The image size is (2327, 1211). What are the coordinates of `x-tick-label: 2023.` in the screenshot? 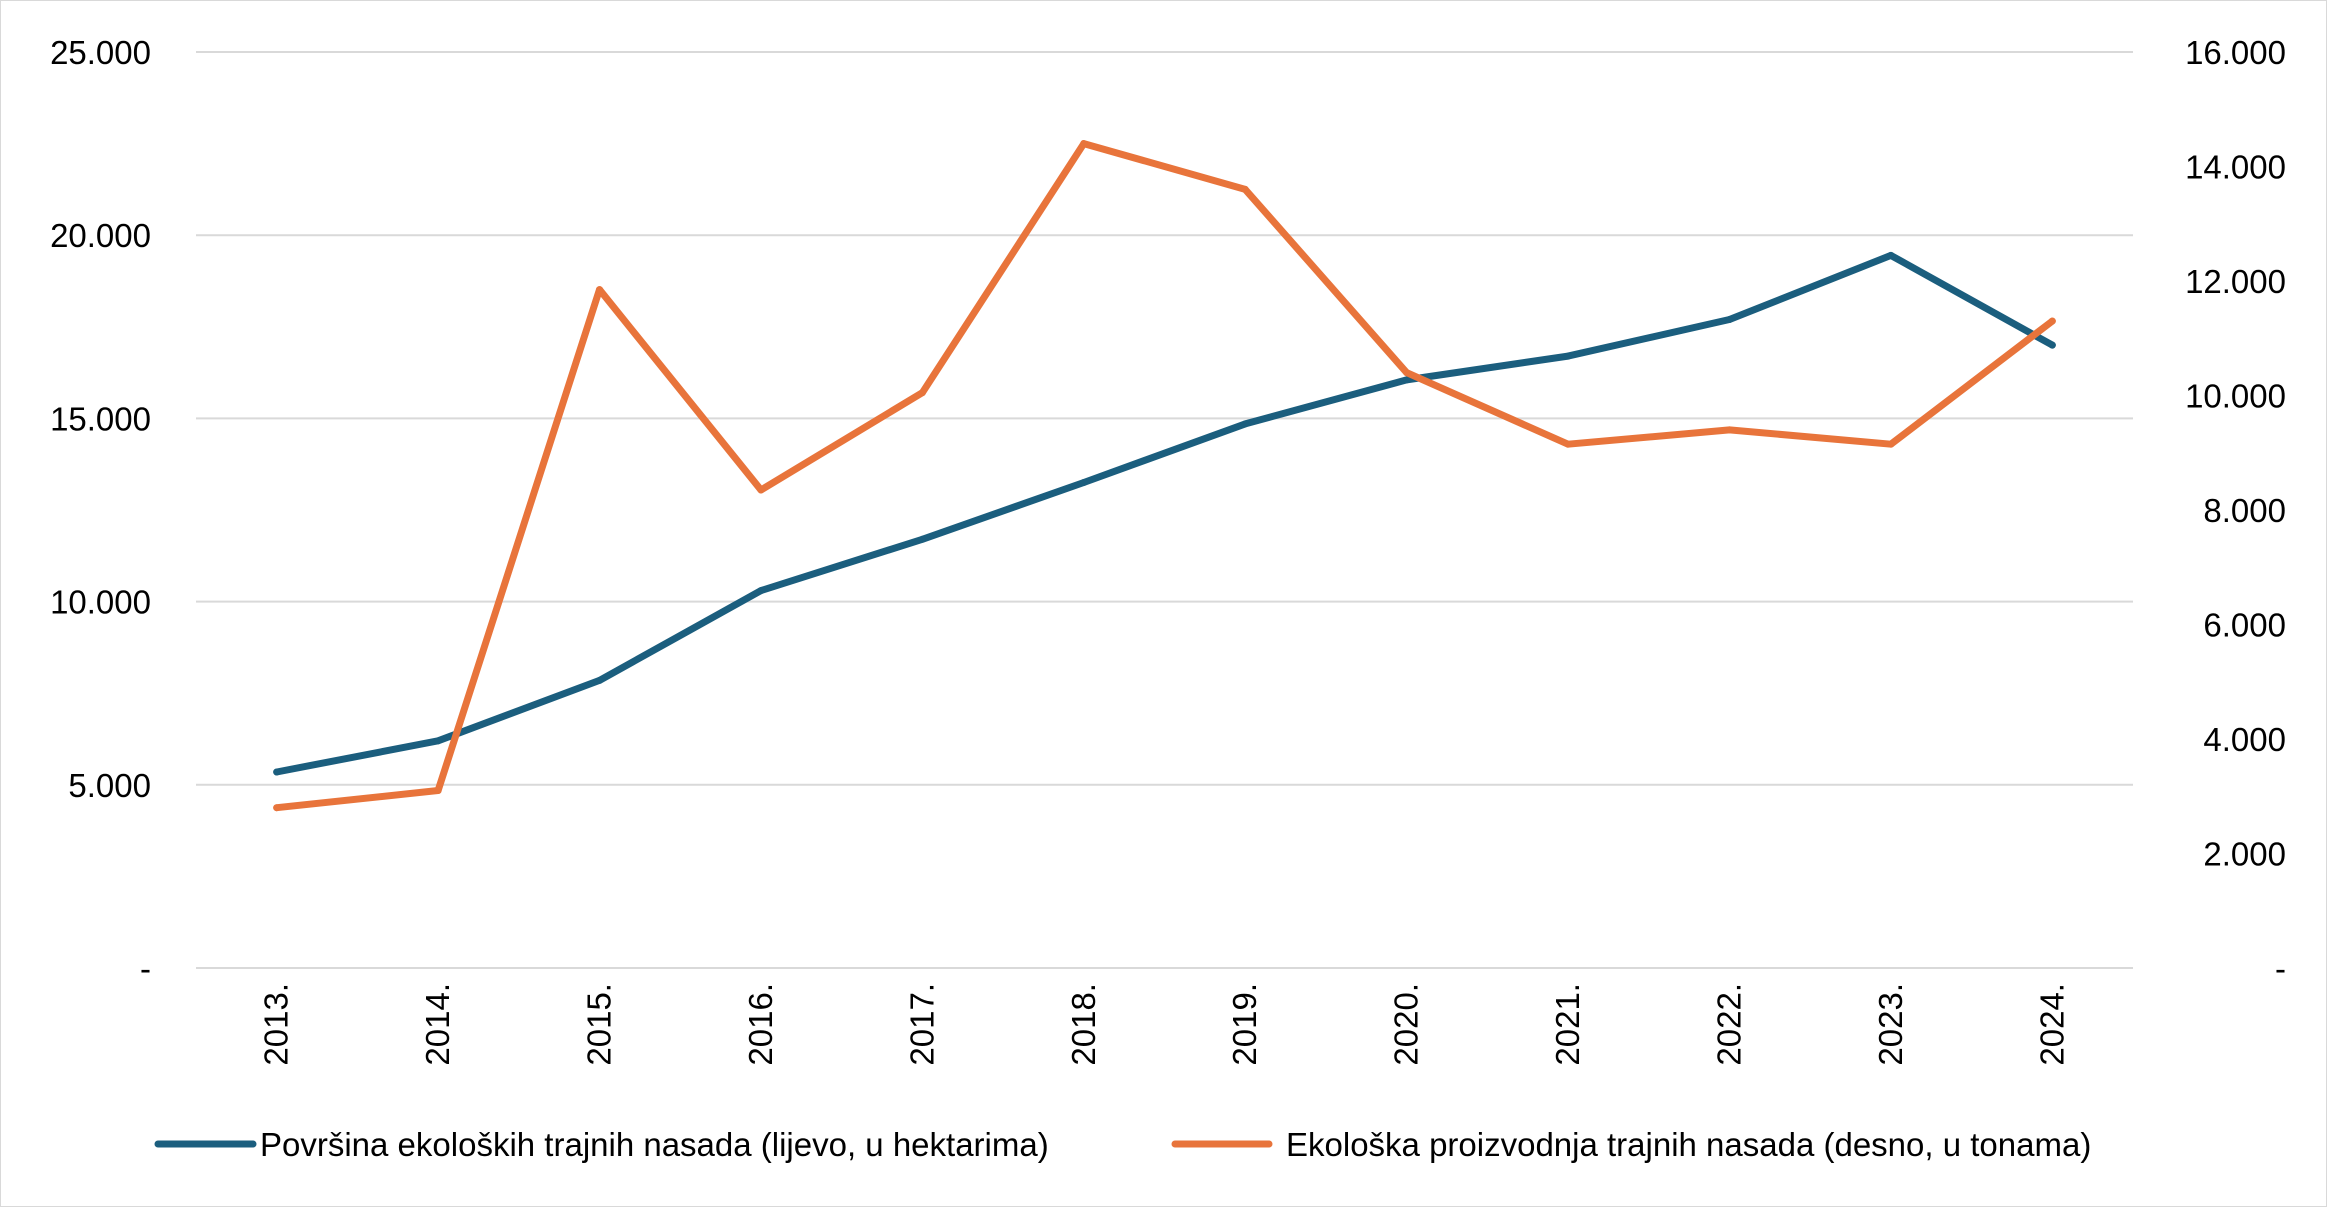 It's located at (1890, 1024).